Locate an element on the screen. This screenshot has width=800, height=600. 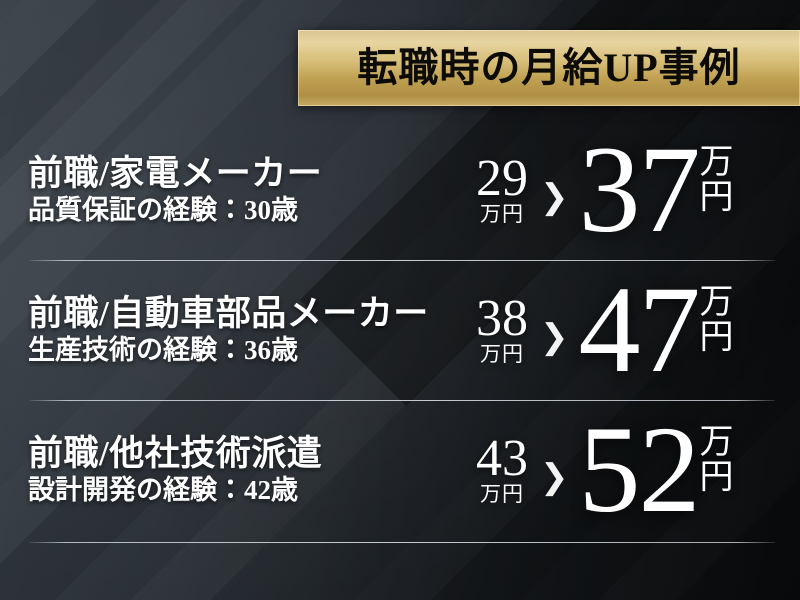
salary-change: 38 万円 ❯ 47 万 円 is located at coordinates (634, 330).